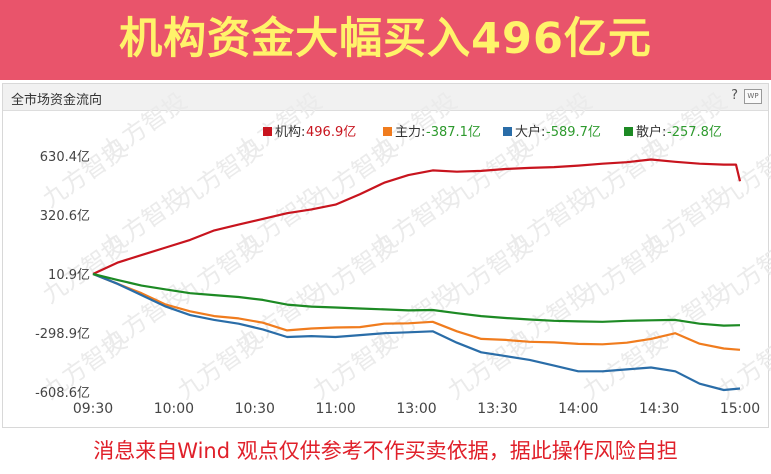 This screenshot has height=474, width=771. I want to click on panel-header: 全市场资金流向 ? WP, so click(385, 97).